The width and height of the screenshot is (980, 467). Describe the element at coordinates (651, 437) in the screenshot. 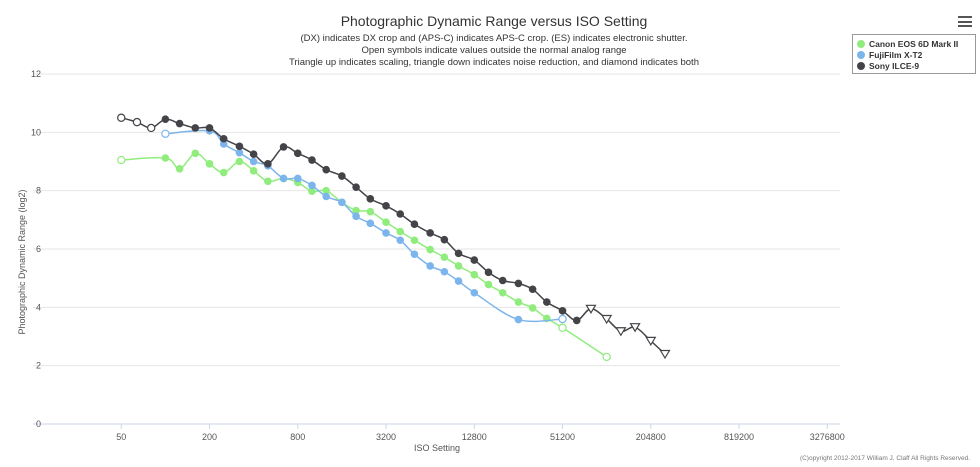

I see `x-tick-label: 204800` at that location.